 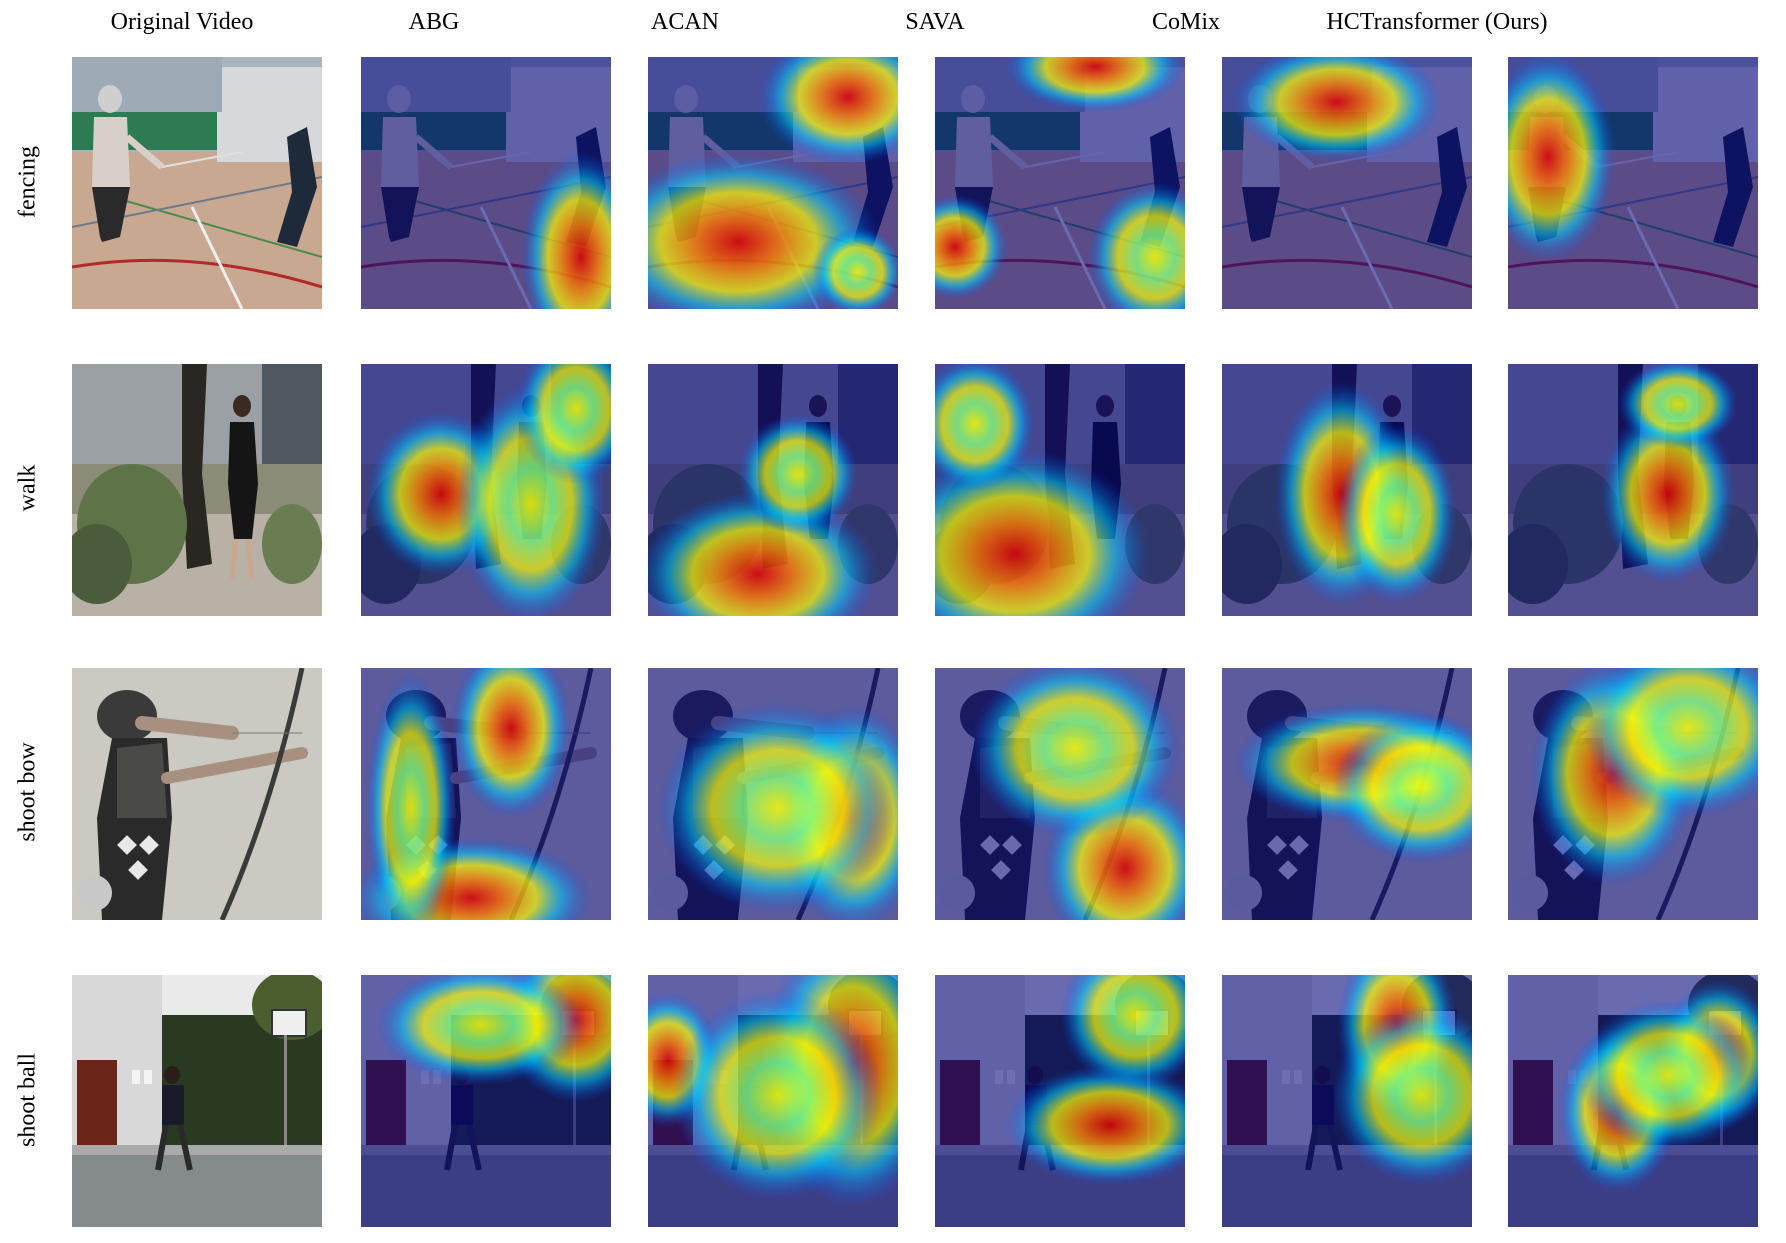 I want to click on frame-shoot-ball-hctransformer, so click(x=1633, y=1101).